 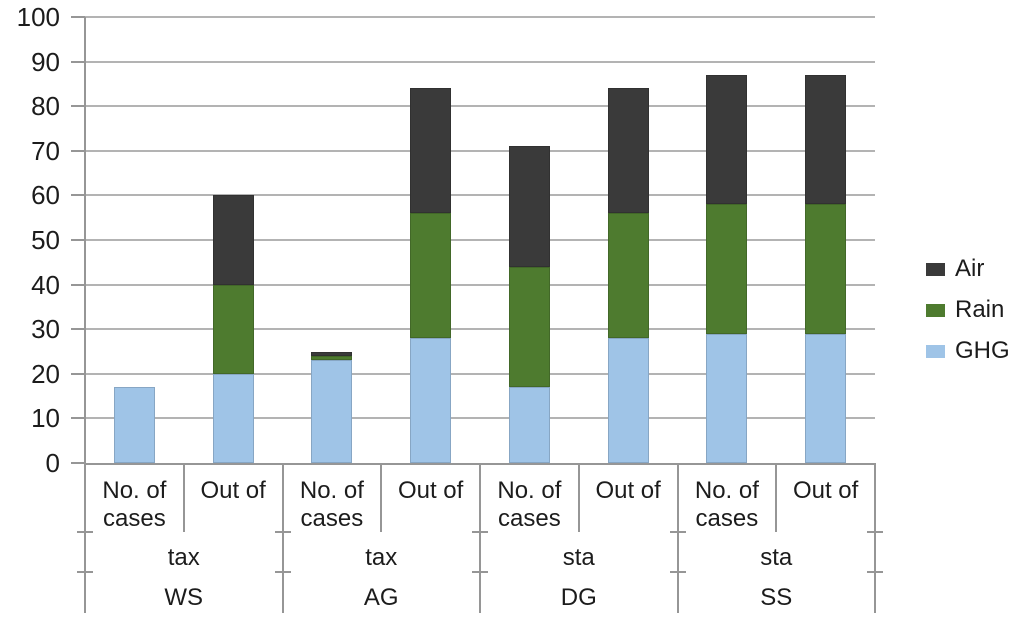 I want to click on y-axis-label: 10, so click(x=45, y=418).